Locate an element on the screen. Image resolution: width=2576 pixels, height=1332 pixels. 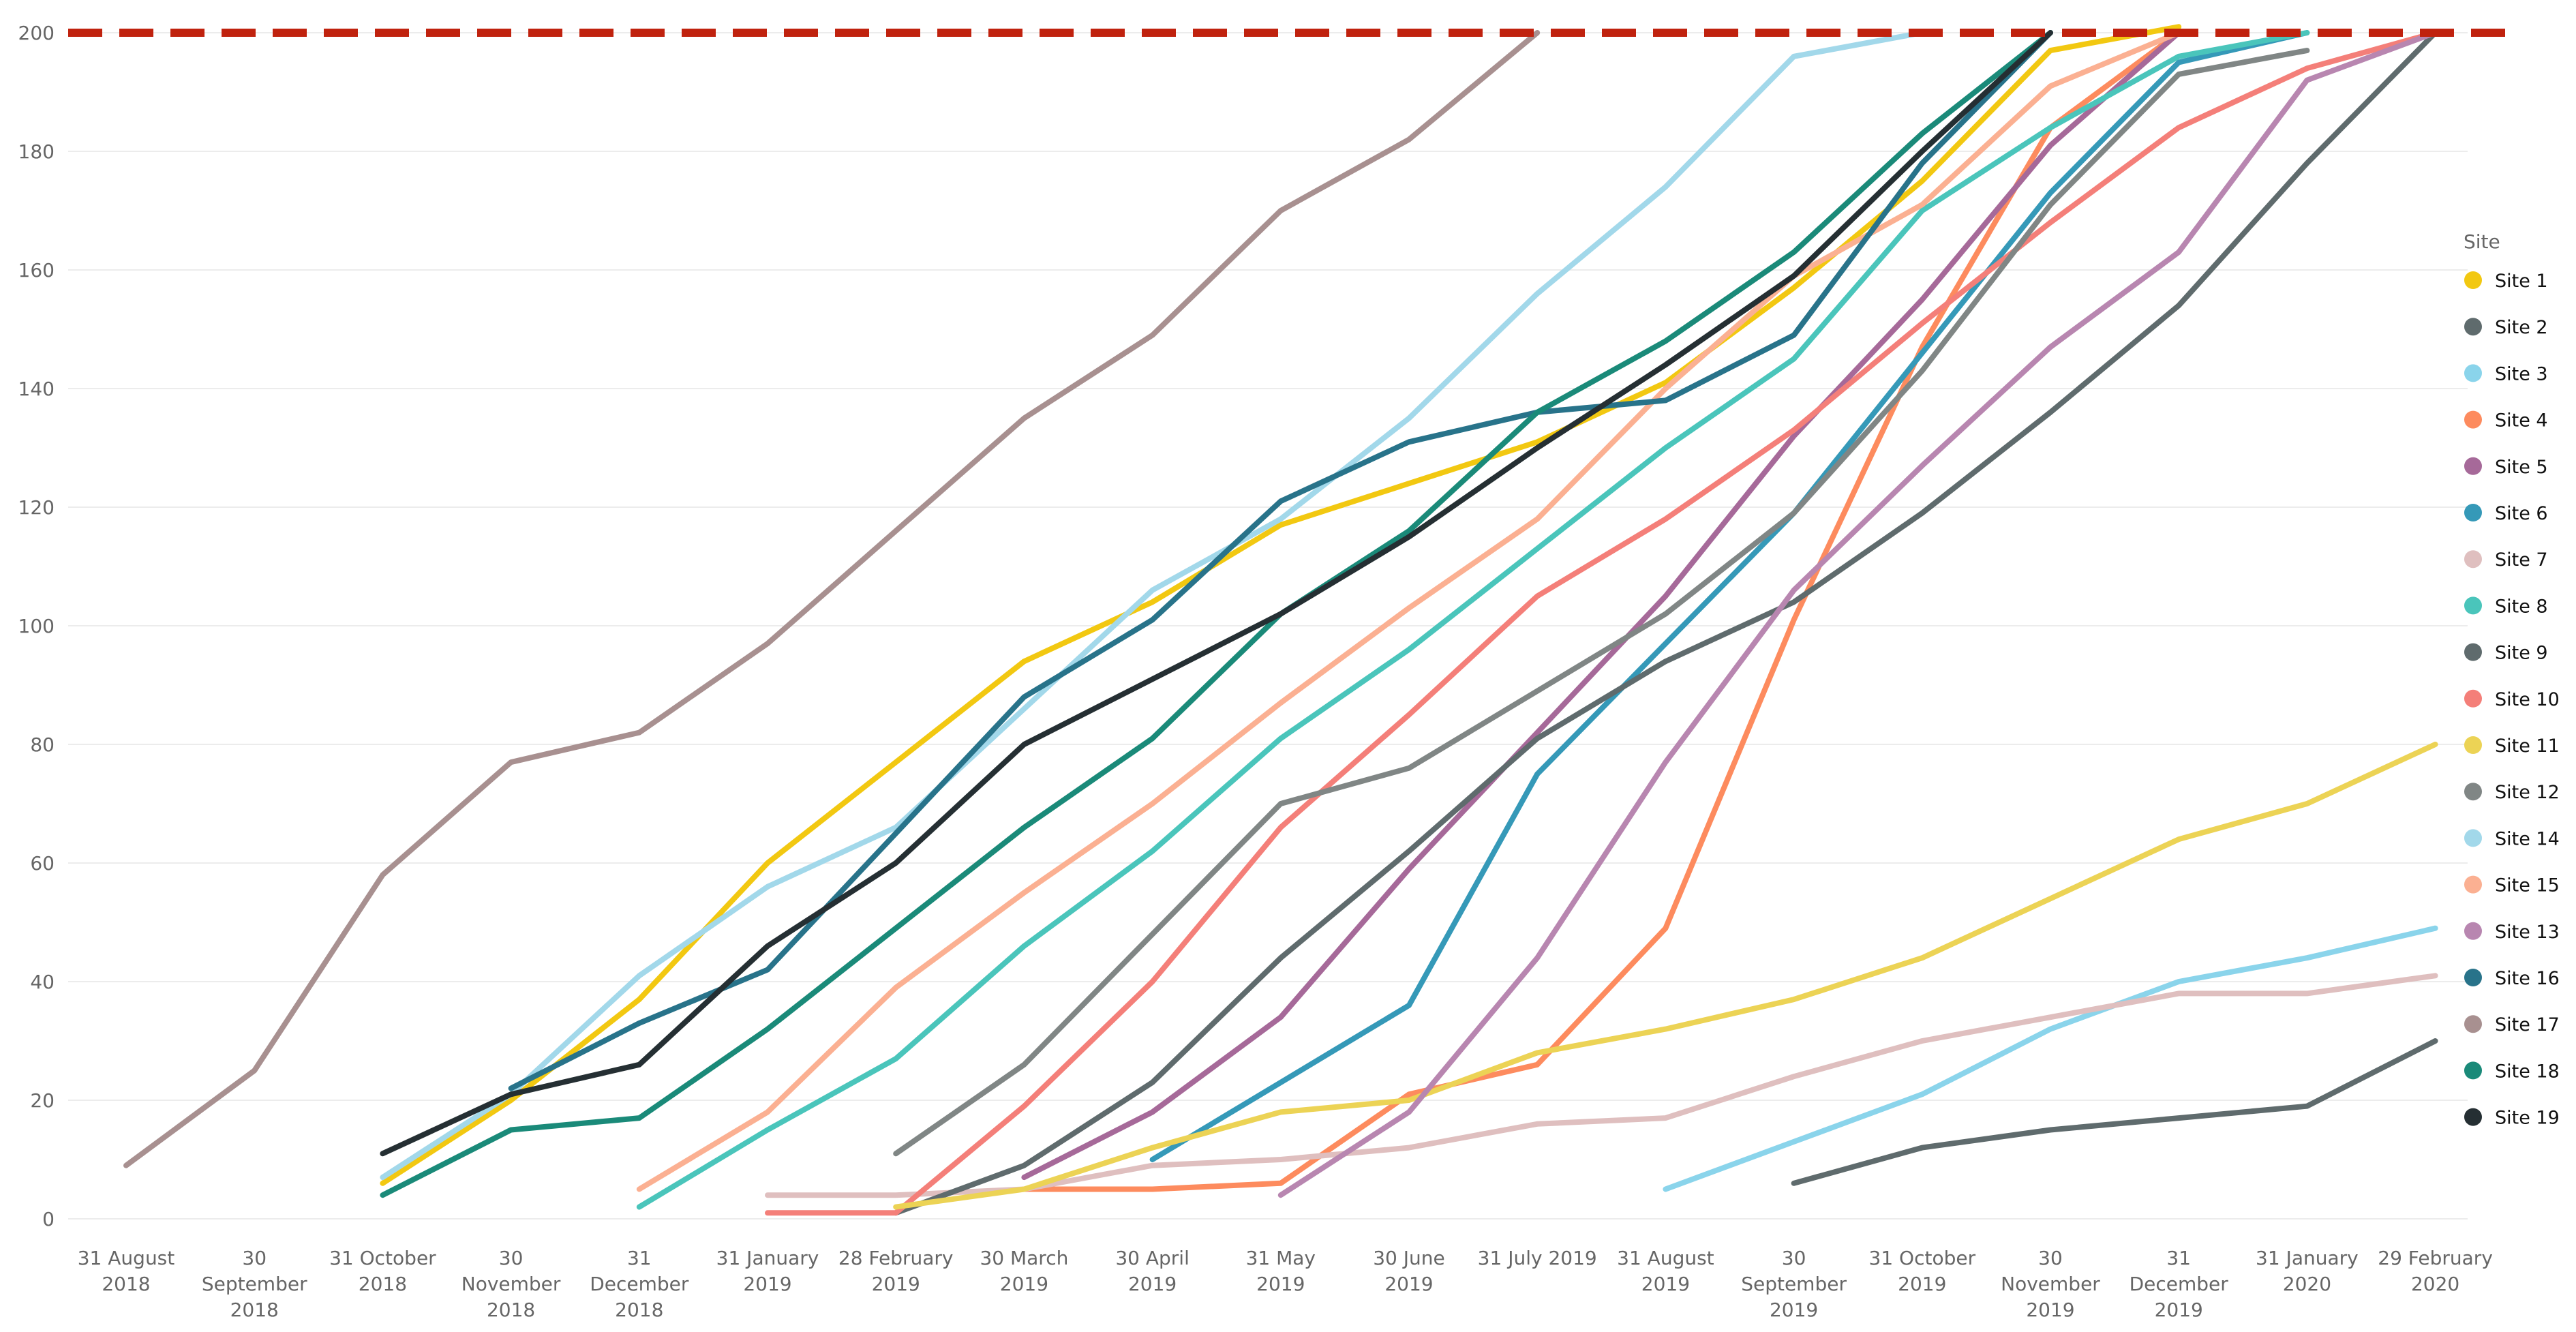
legend-item-label: Site 16 is located at coordinates (2528, 978).